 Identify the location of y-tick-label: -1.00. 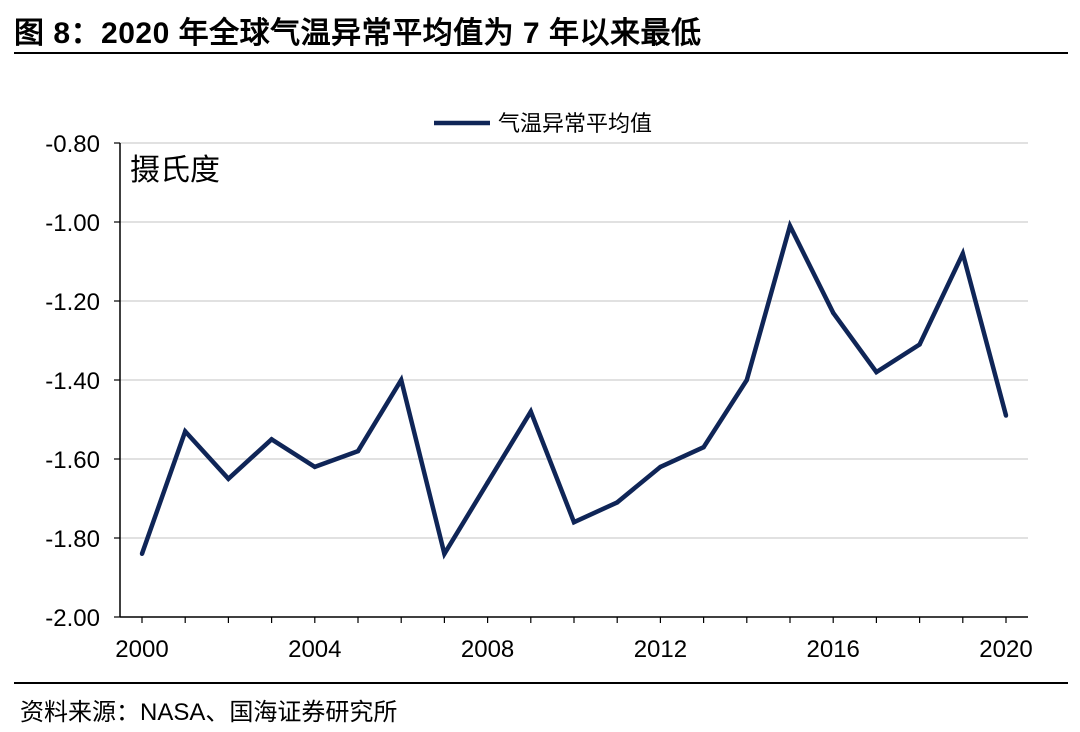
(72, 223).